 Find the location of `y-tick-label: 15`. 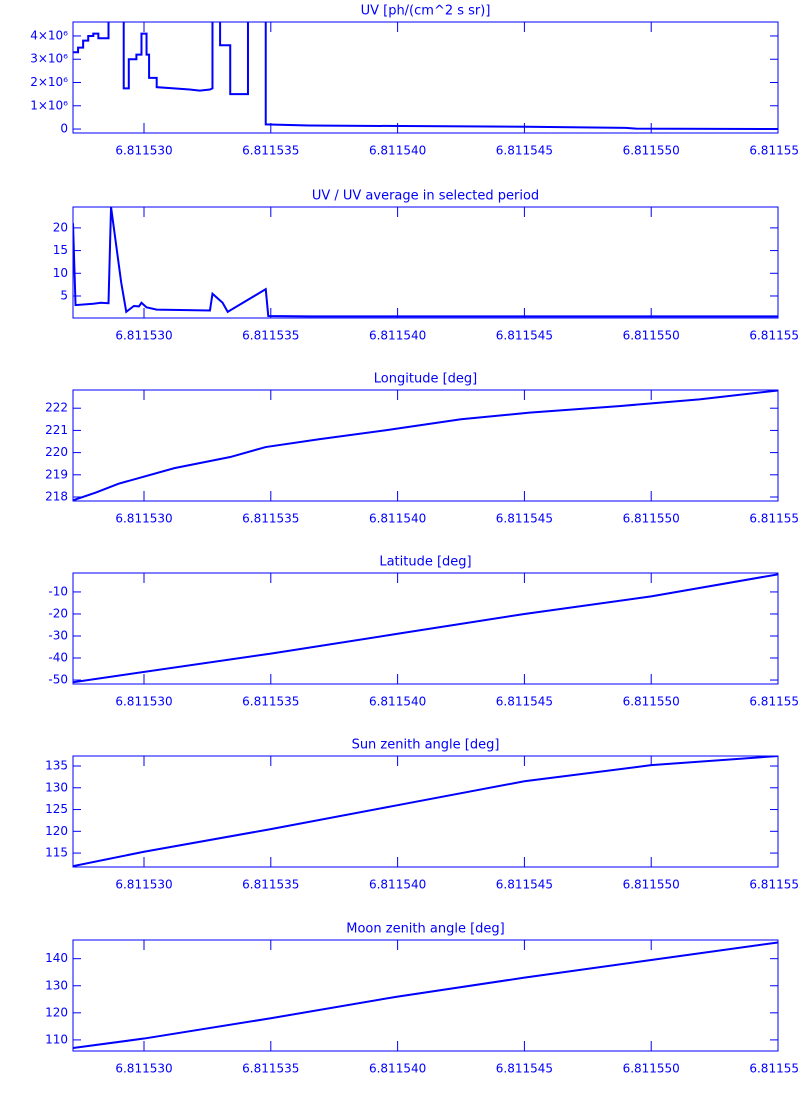

y-tick-label: 15 is located at coordinates (60, 250).